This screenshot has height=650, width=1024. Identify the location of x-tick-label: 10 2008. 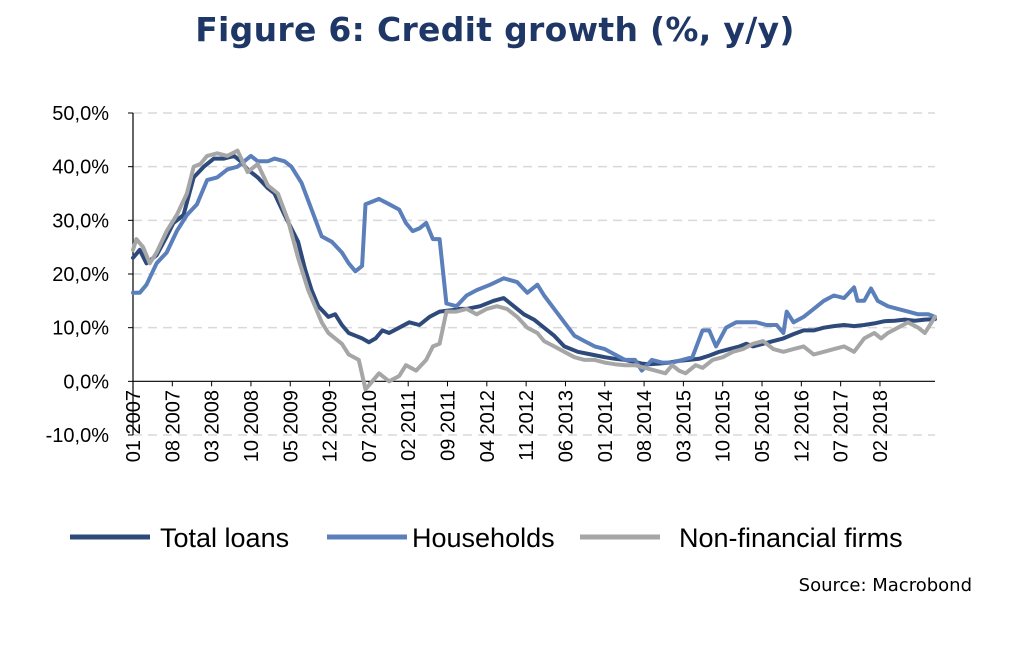
(252, 426).